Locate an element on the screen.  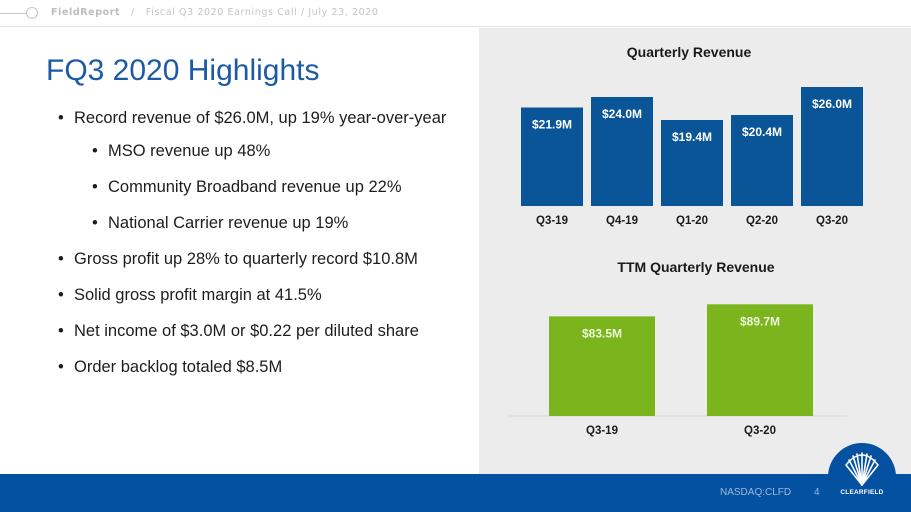
data-label: $19.4M is located at coordinates (692, 137).